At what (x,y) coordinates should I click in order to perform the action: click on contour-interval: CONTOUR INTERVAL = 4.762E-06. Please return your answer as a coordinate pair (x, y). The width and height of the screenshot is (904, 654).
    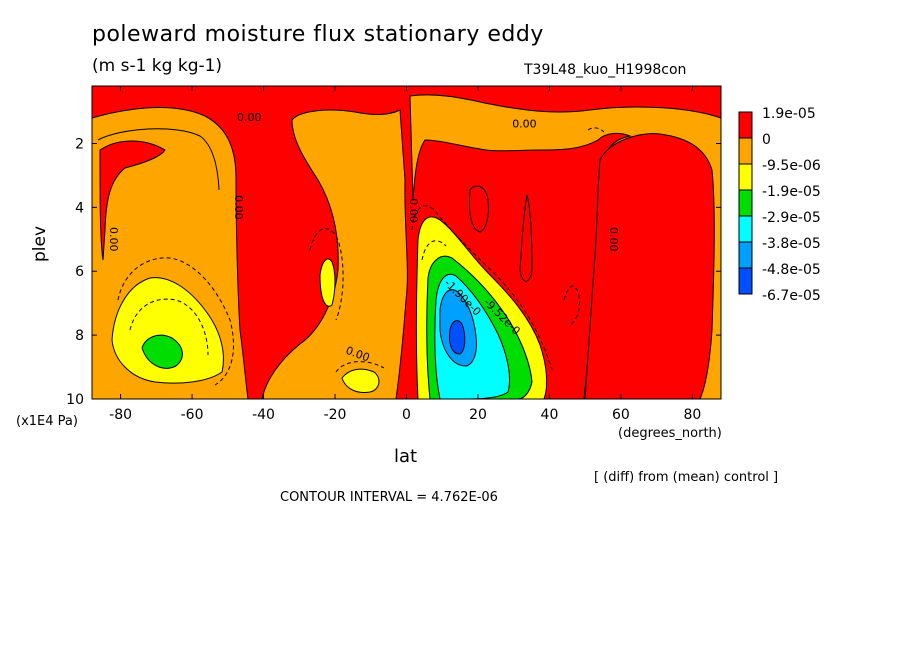
    Looking at the image, I should click on (389, 497).